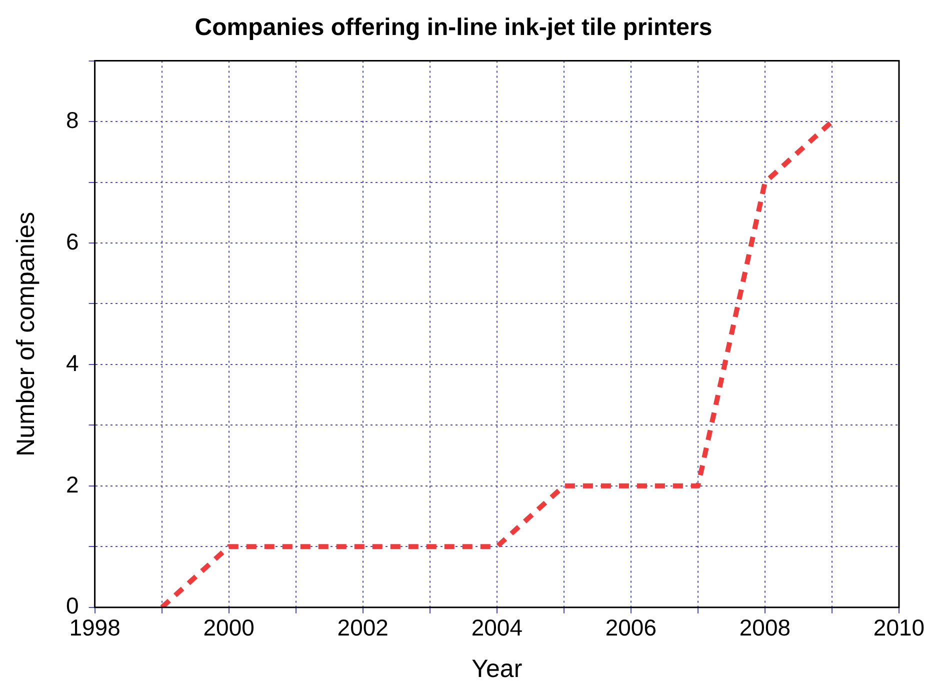 The height and width of the screenshot is (693, 929). What do you see at coordinates (765, 627) in the screenshot?
I see `x-tick-label: 2008` at bounding box center [765, 627].